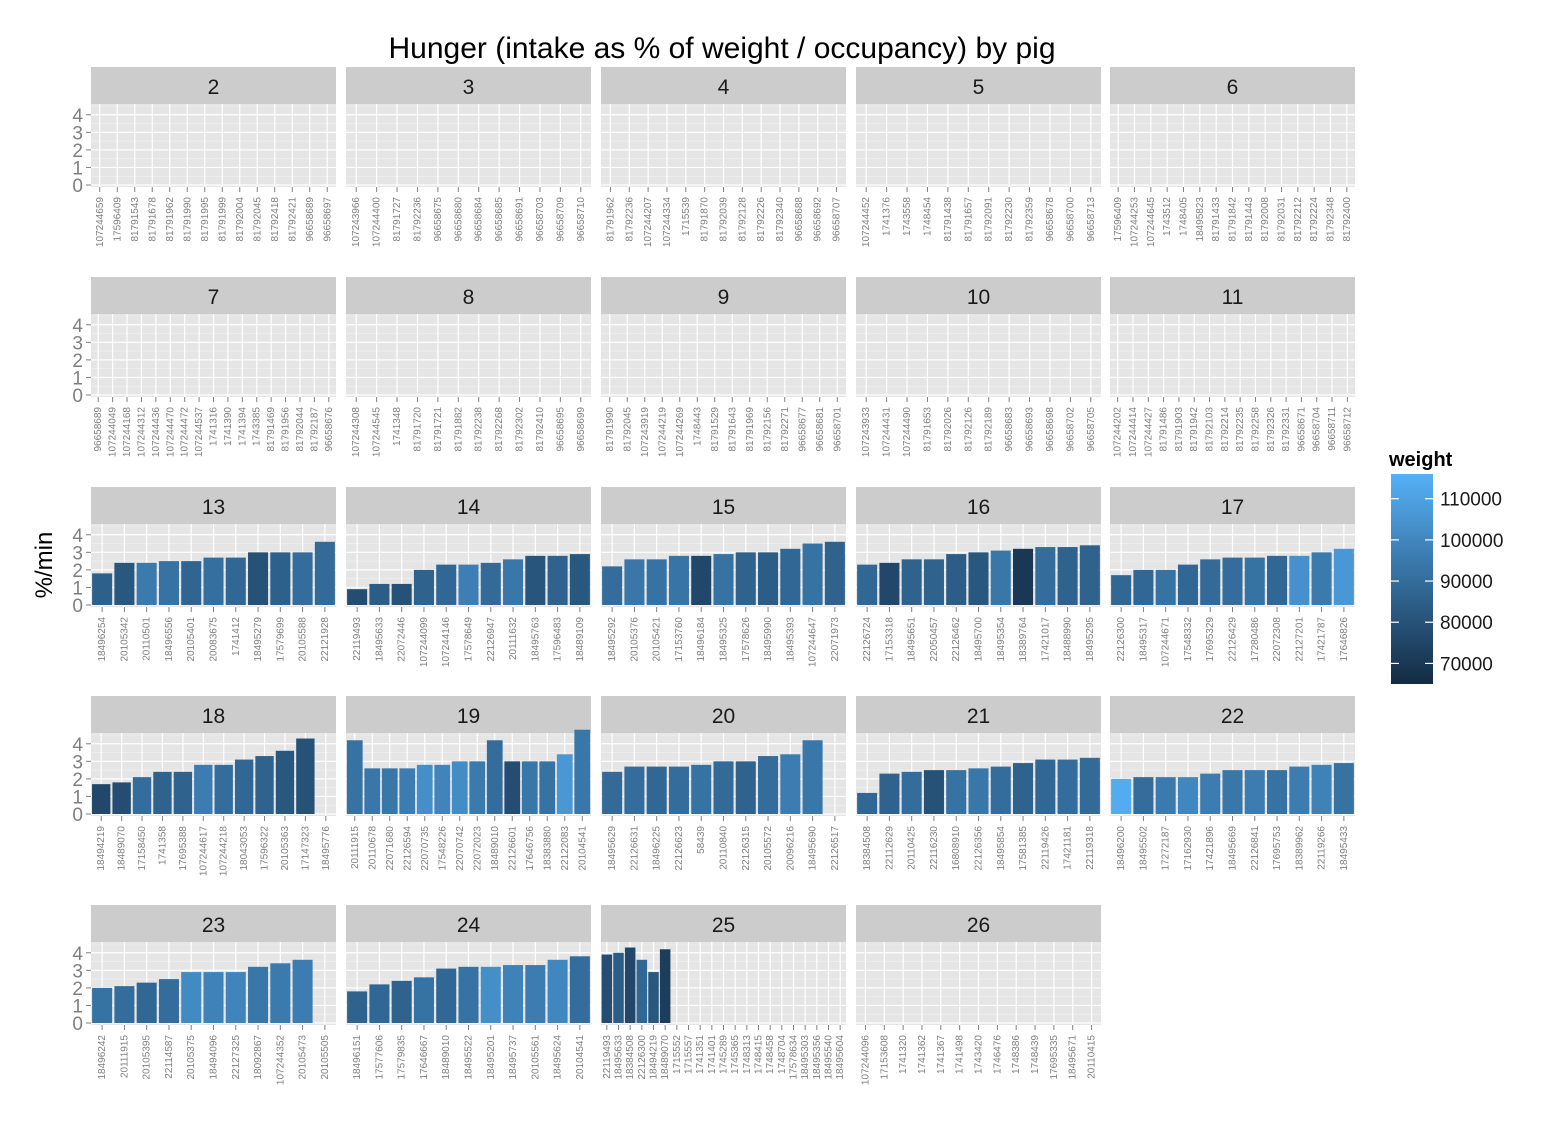 This screenshot has width=1564, height=1144. I want to click on x-tick-label: 18495540, so click(829, 1057).